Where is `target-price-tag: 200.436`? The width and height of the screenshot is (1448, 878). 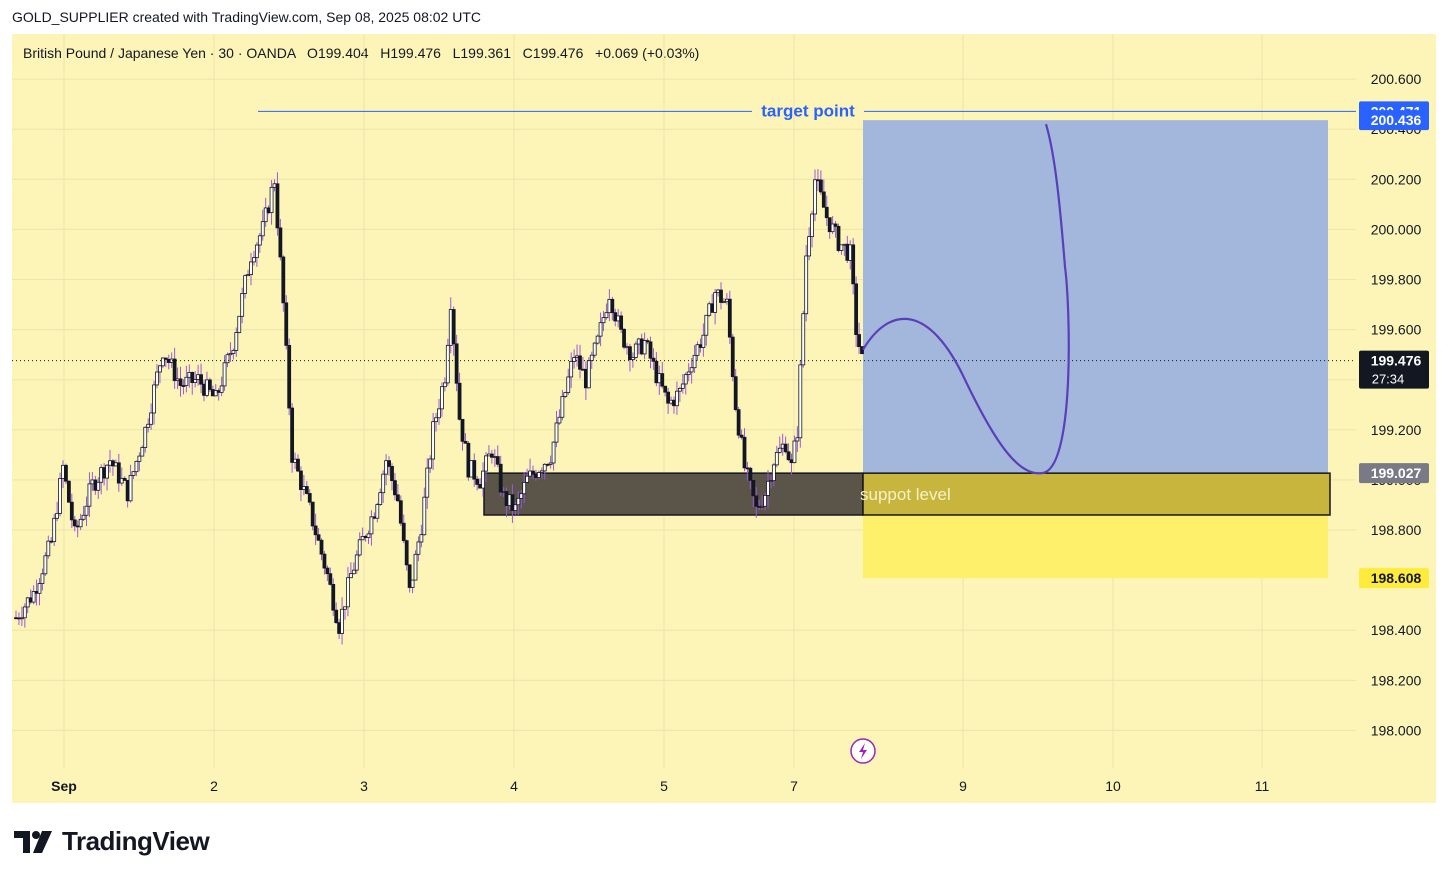 target-price-tag: 200.436 is located at coordinates (1396, 120).